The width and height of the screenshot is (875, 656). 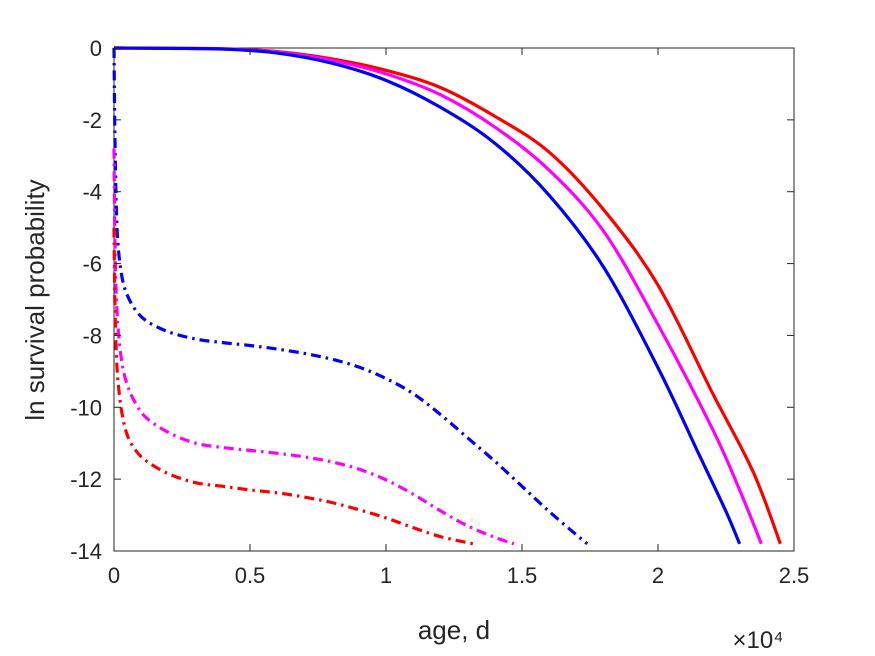 What do you see at coordinates (250, 575) in the screenshot?
I see `x-tick-label: 0.5` at bounding box center [250, 575].